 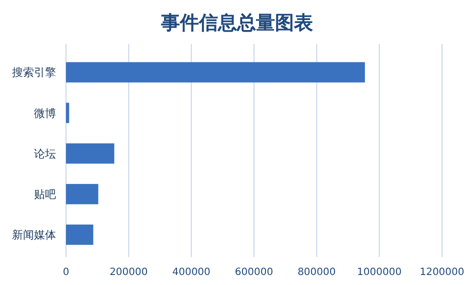 What do you see at coordinates (254, 272) in the screenshot?
I see `x-tick-label: 600000` at bounding box center [254, 272].